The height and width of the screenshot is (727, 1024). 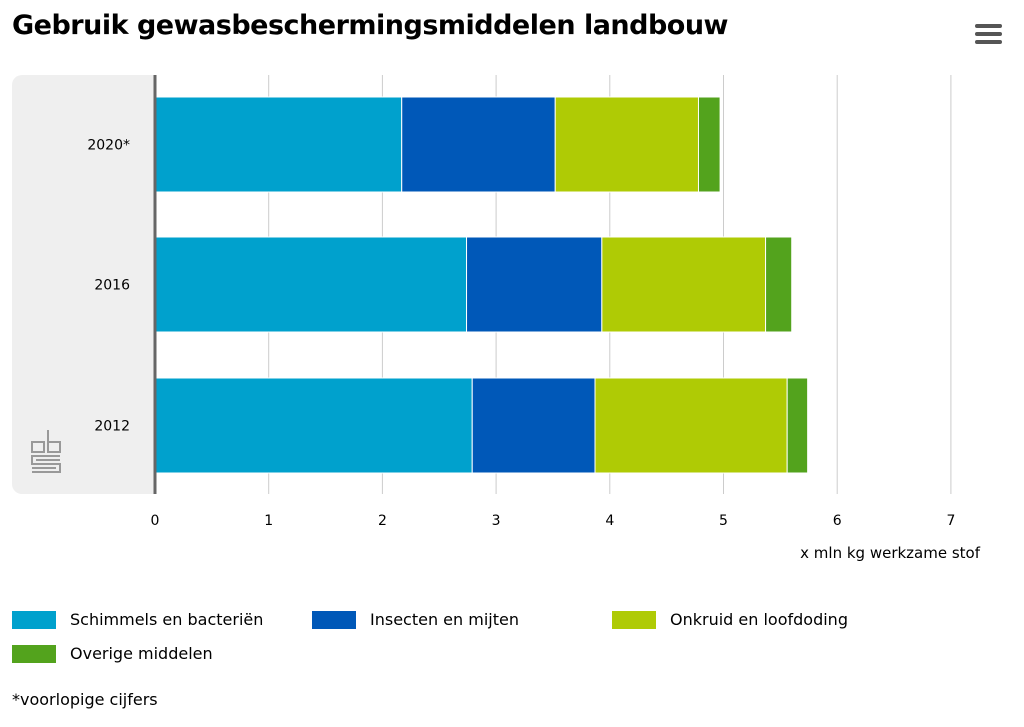 What do you see at coordinates (444, 619) in the screenshot?
I see `legend-label: Insecten en mijten` at bounding box center [444, 619].